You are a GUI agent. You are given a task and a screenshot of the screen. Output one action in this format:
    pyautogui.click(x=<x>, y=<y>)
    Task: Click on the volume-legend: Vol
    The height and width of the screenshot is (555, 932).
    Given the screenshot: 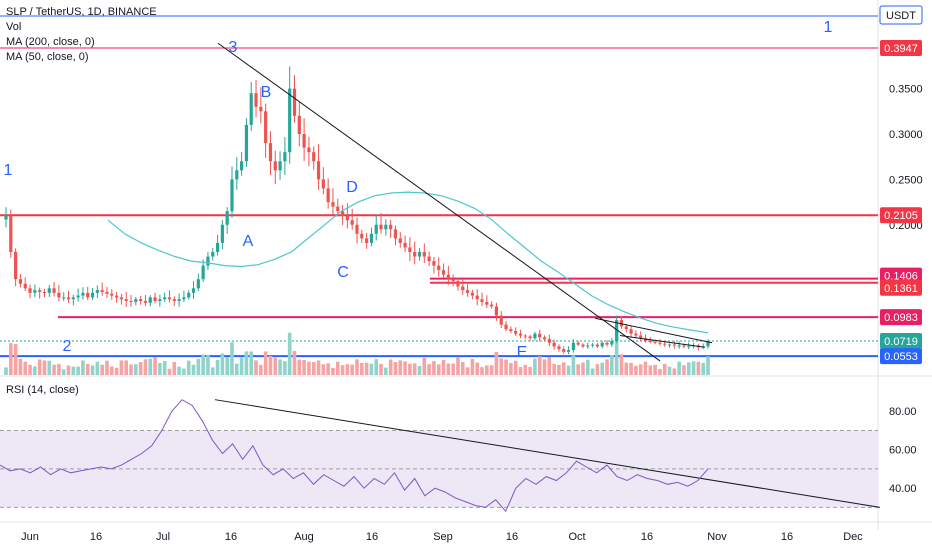 What is the action you would take?
    pyautogui.click(x=14, y=27)
    